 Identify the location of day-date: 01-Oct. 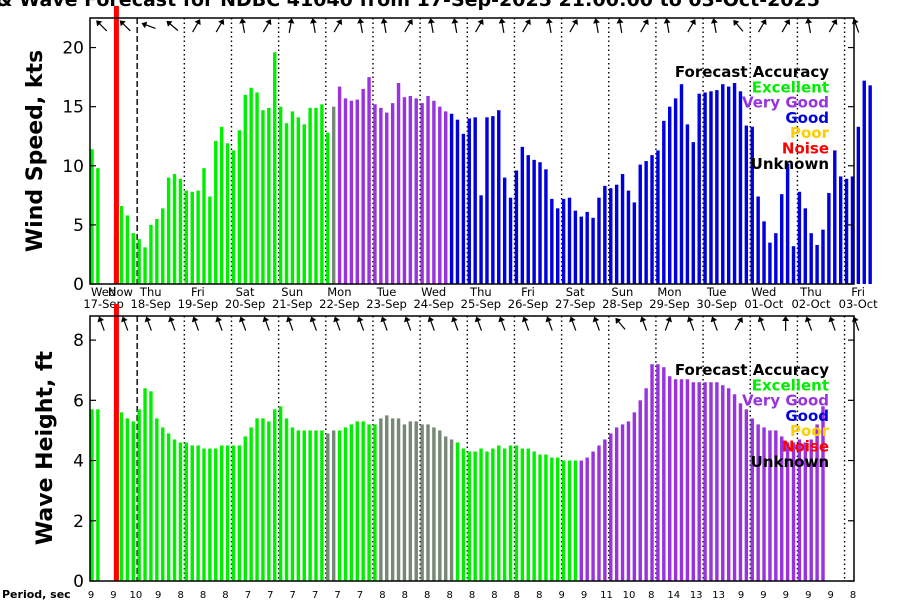
(763, 304).